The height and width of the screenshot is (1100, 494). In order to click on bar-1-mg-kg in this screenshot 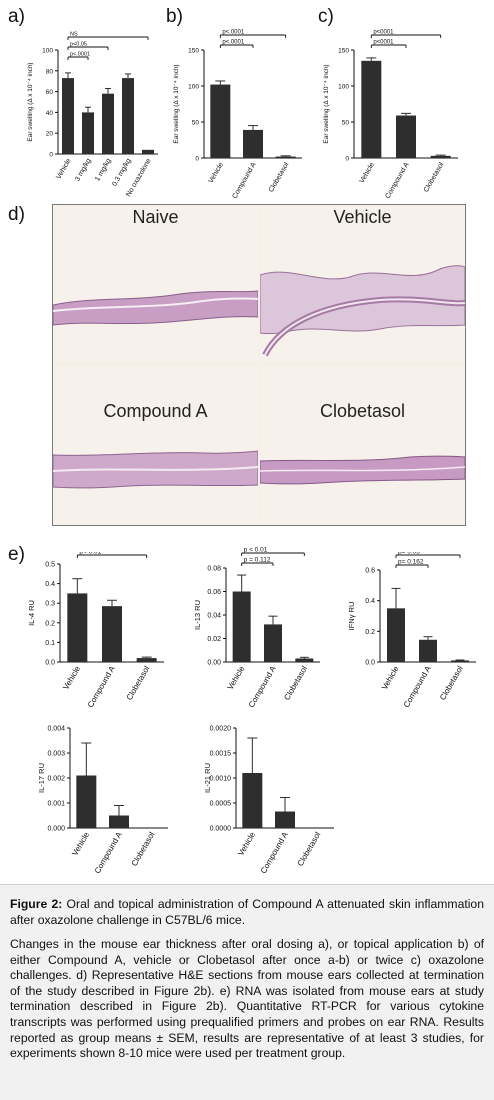, I will do `click(108, 123)`.